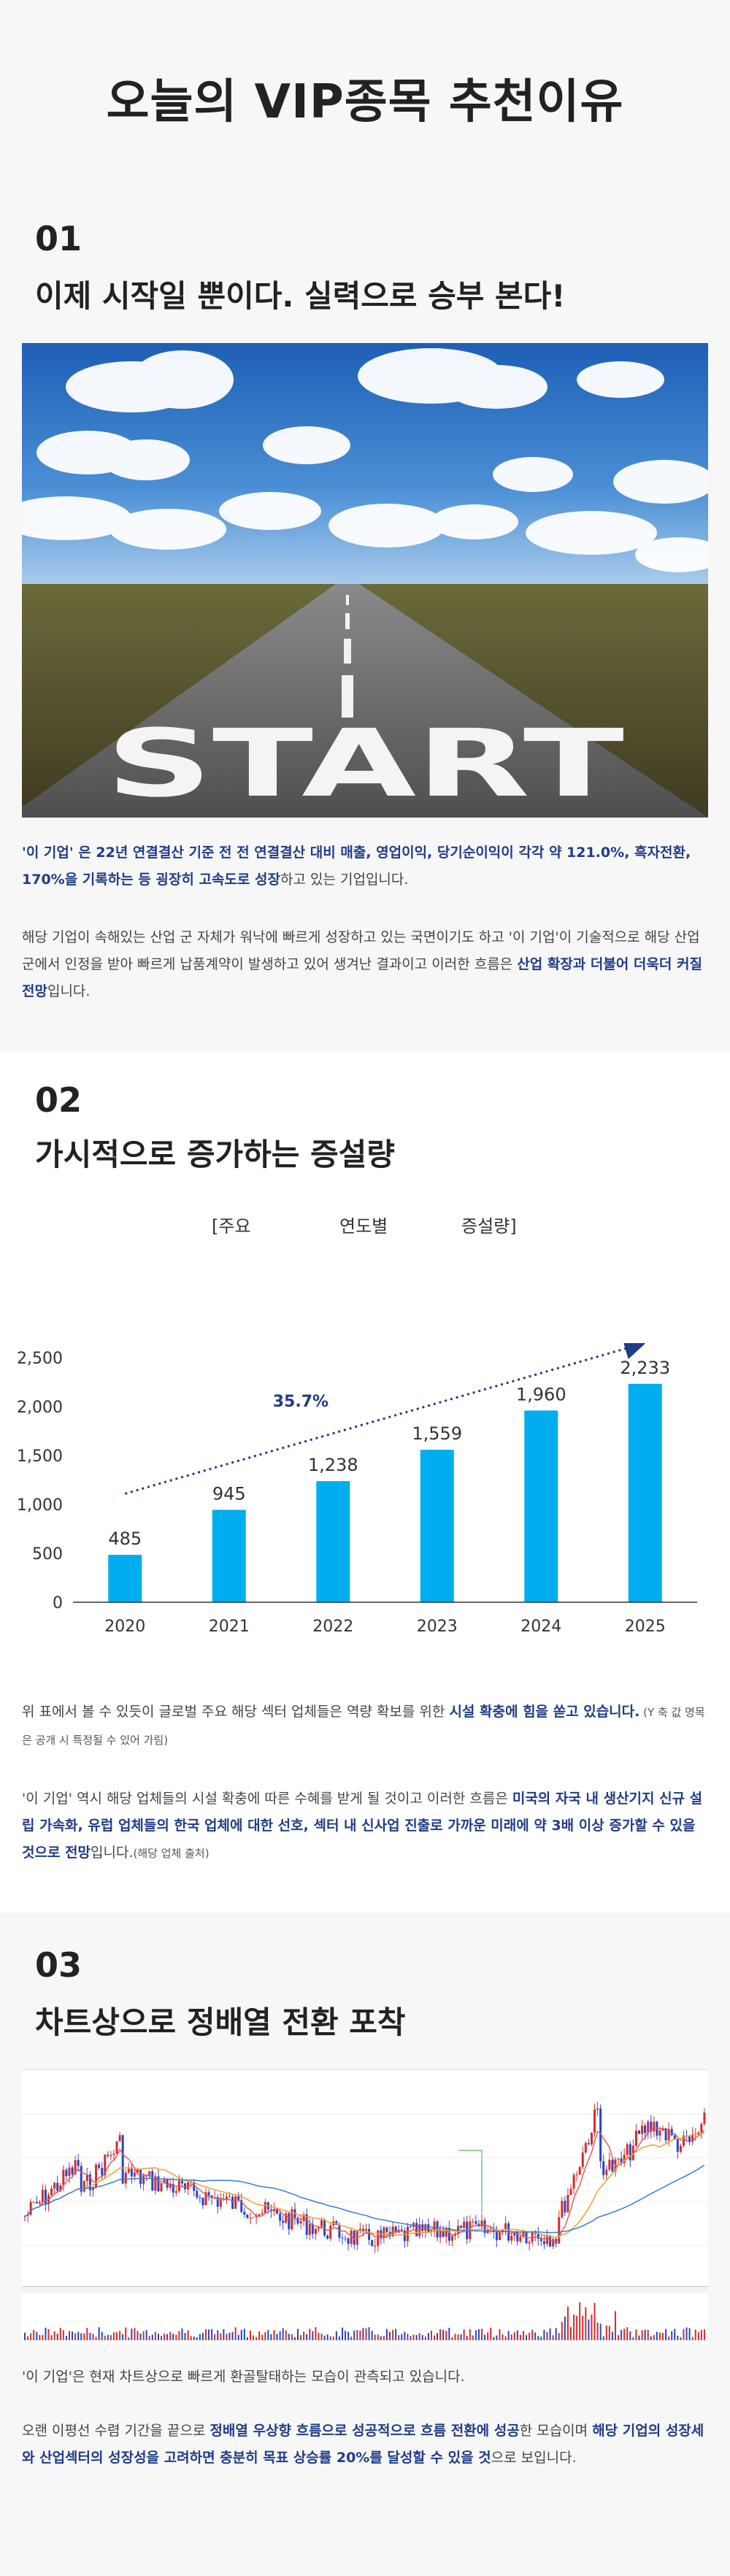  Describe the element at coordinates (229, 1627) in the screenshot. I see `x-tick-label: 2021` at that location.